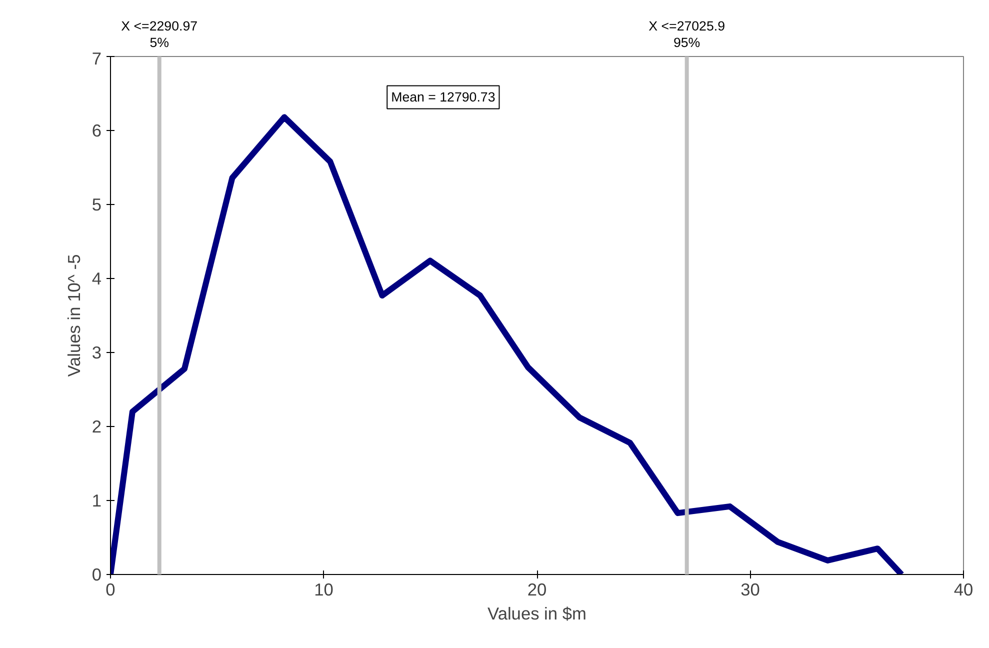 This screenshot has width=989, height=648. What do you see at coordinates (97, 204) in the screenshot?
I see `y-tick-label: 5` at bounding box center [97, 204].